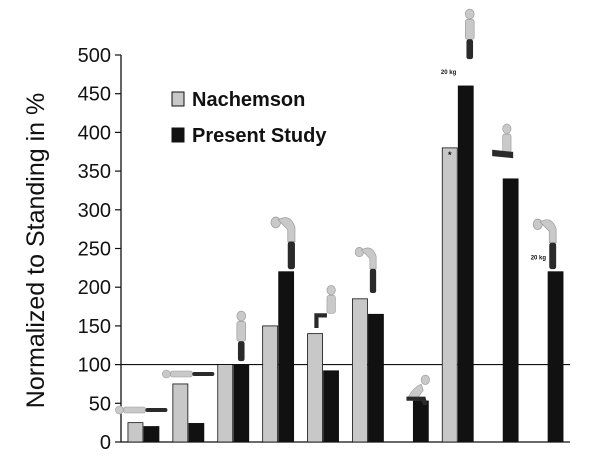 The image size is (600, 460). Describe the element at coordinates (450, 155) in the screenshot. I see `significance-star: *` at that location.